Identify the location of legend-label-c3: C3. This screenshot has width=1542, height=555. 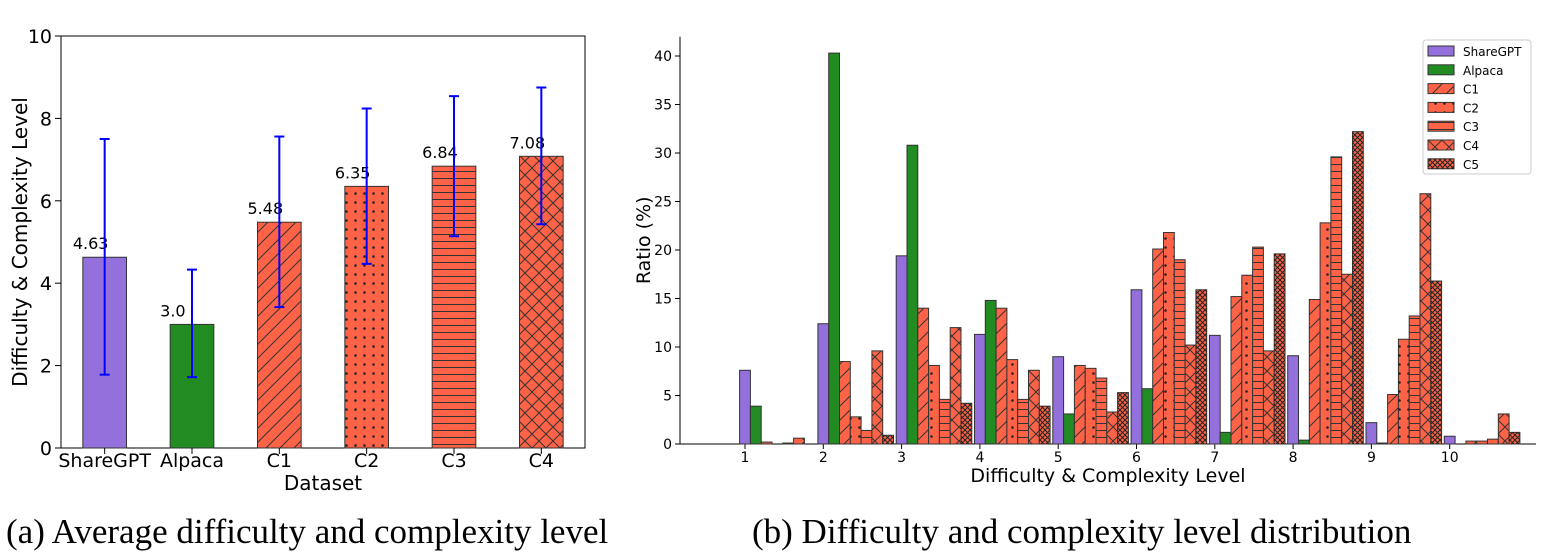
(1471, 127).